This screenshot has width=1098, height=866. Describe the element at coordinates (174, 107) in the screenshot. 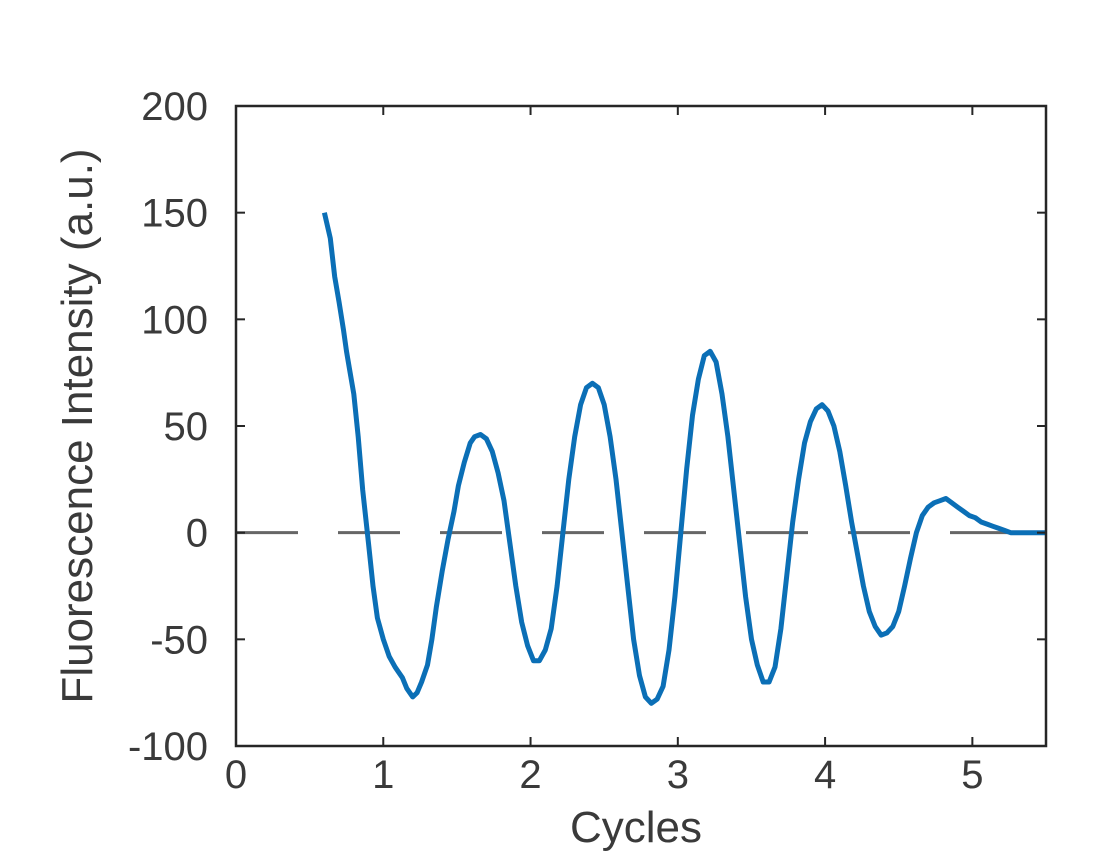

I see `y-tick-label: 200` at that location.